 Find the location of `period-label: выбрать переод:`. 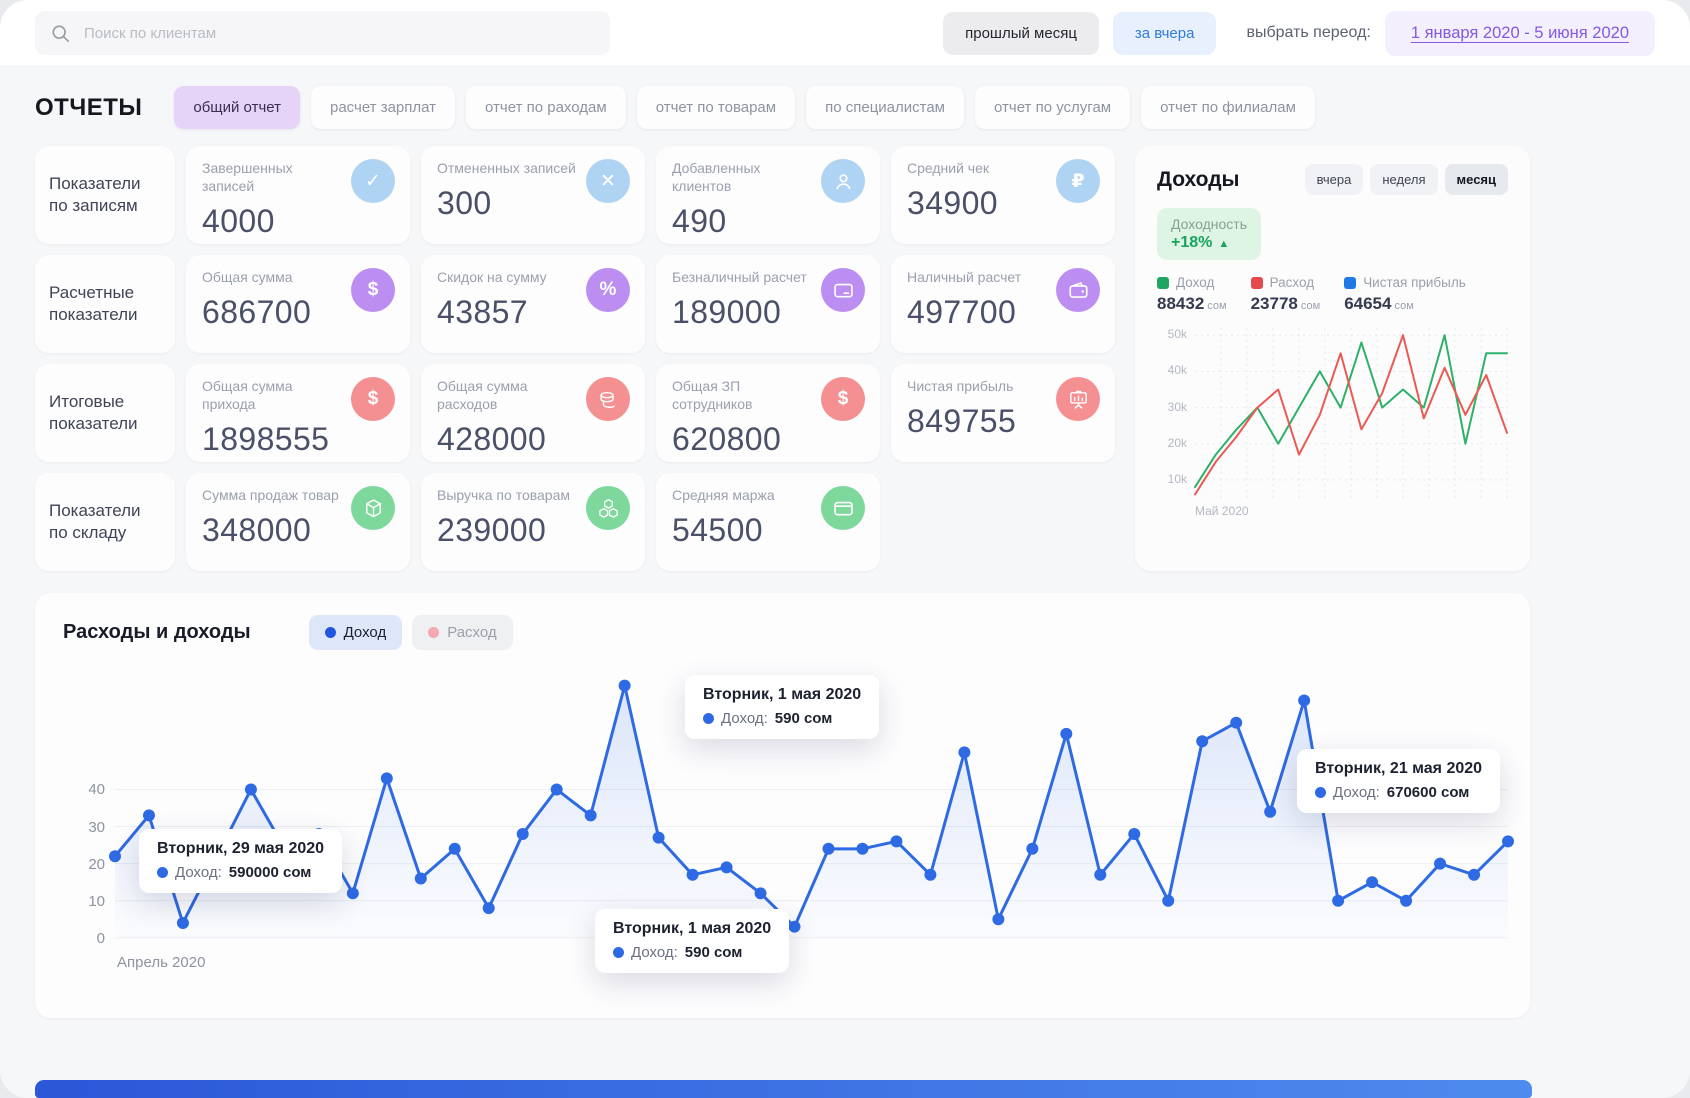

period-label: выбрать переод: is located at coordinates (1308, 32).